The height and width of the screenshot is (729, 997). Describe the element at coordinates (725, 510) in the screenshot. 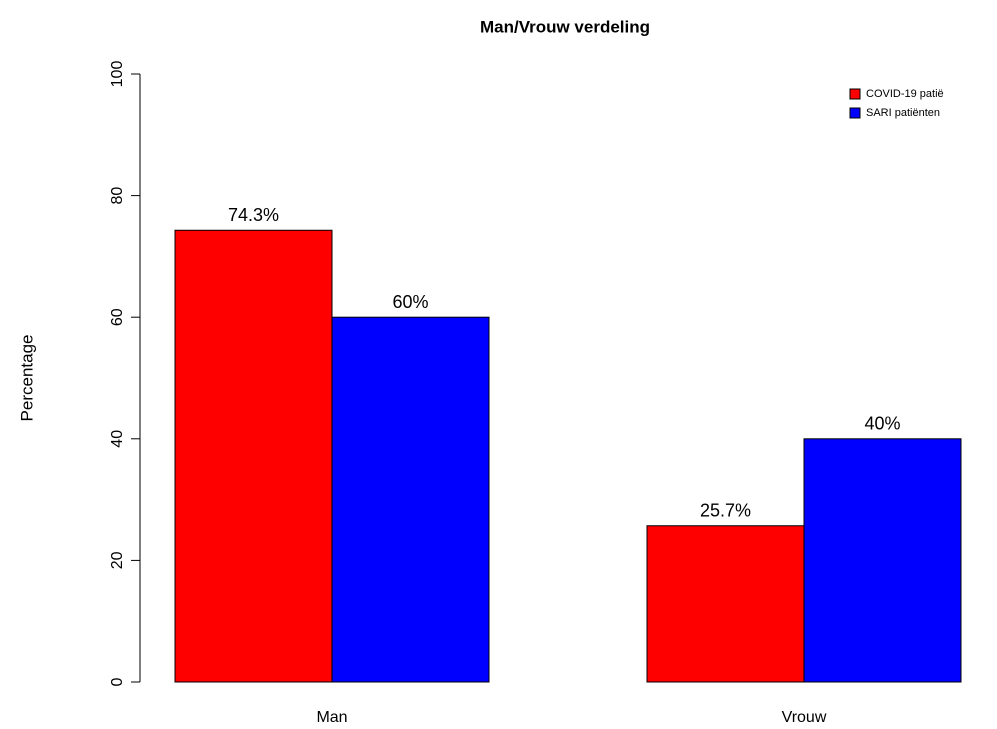

I see `value-label: 25.7%` at that location.